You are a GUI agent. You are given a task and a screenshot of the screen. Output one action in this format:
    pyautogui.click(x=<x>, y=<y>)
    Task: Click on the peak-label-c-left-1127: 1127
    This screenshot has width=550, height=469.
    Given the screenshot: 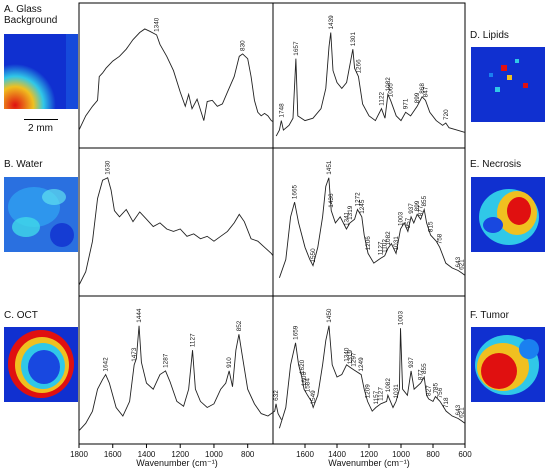 What is the action you would take?
    pyautogui.click(x=193, y=340)
    